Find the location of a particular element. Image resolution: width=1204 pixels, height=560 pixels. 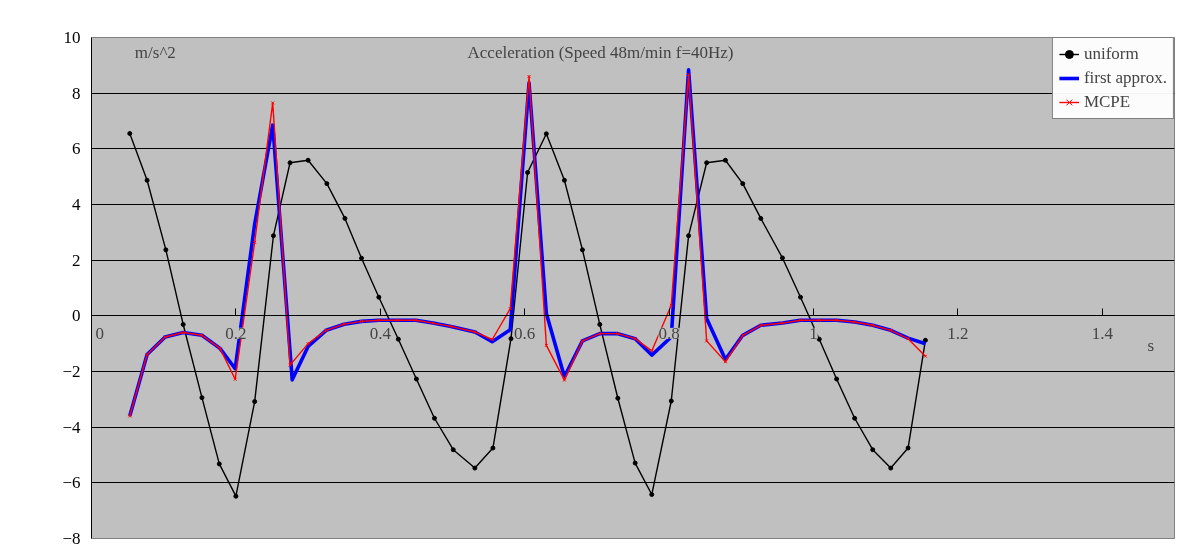

y-tick-label: 4 is located at coordinates (76, 204).